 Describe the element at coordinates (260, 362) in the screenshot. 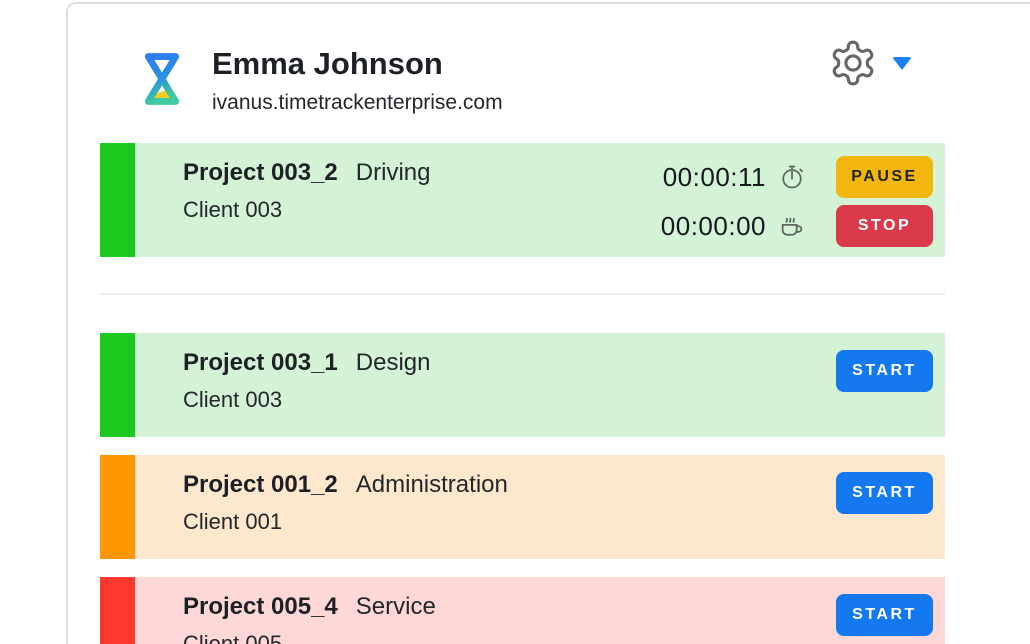

I see `project-name: Project 003_1` at that location.